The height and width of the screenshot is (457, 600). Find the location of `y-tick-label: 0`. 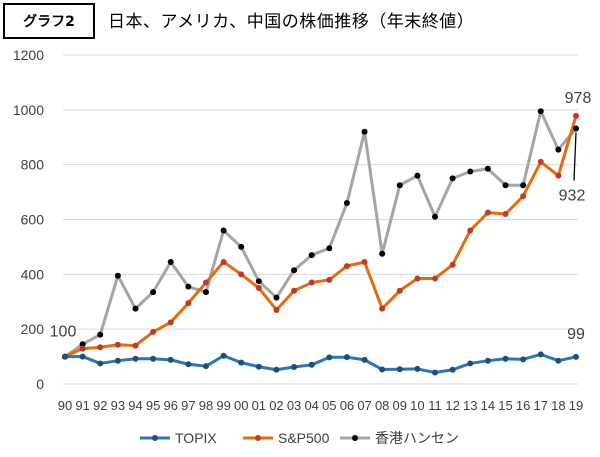

y-tick-label: 0 is located at coordinates (40, 384).